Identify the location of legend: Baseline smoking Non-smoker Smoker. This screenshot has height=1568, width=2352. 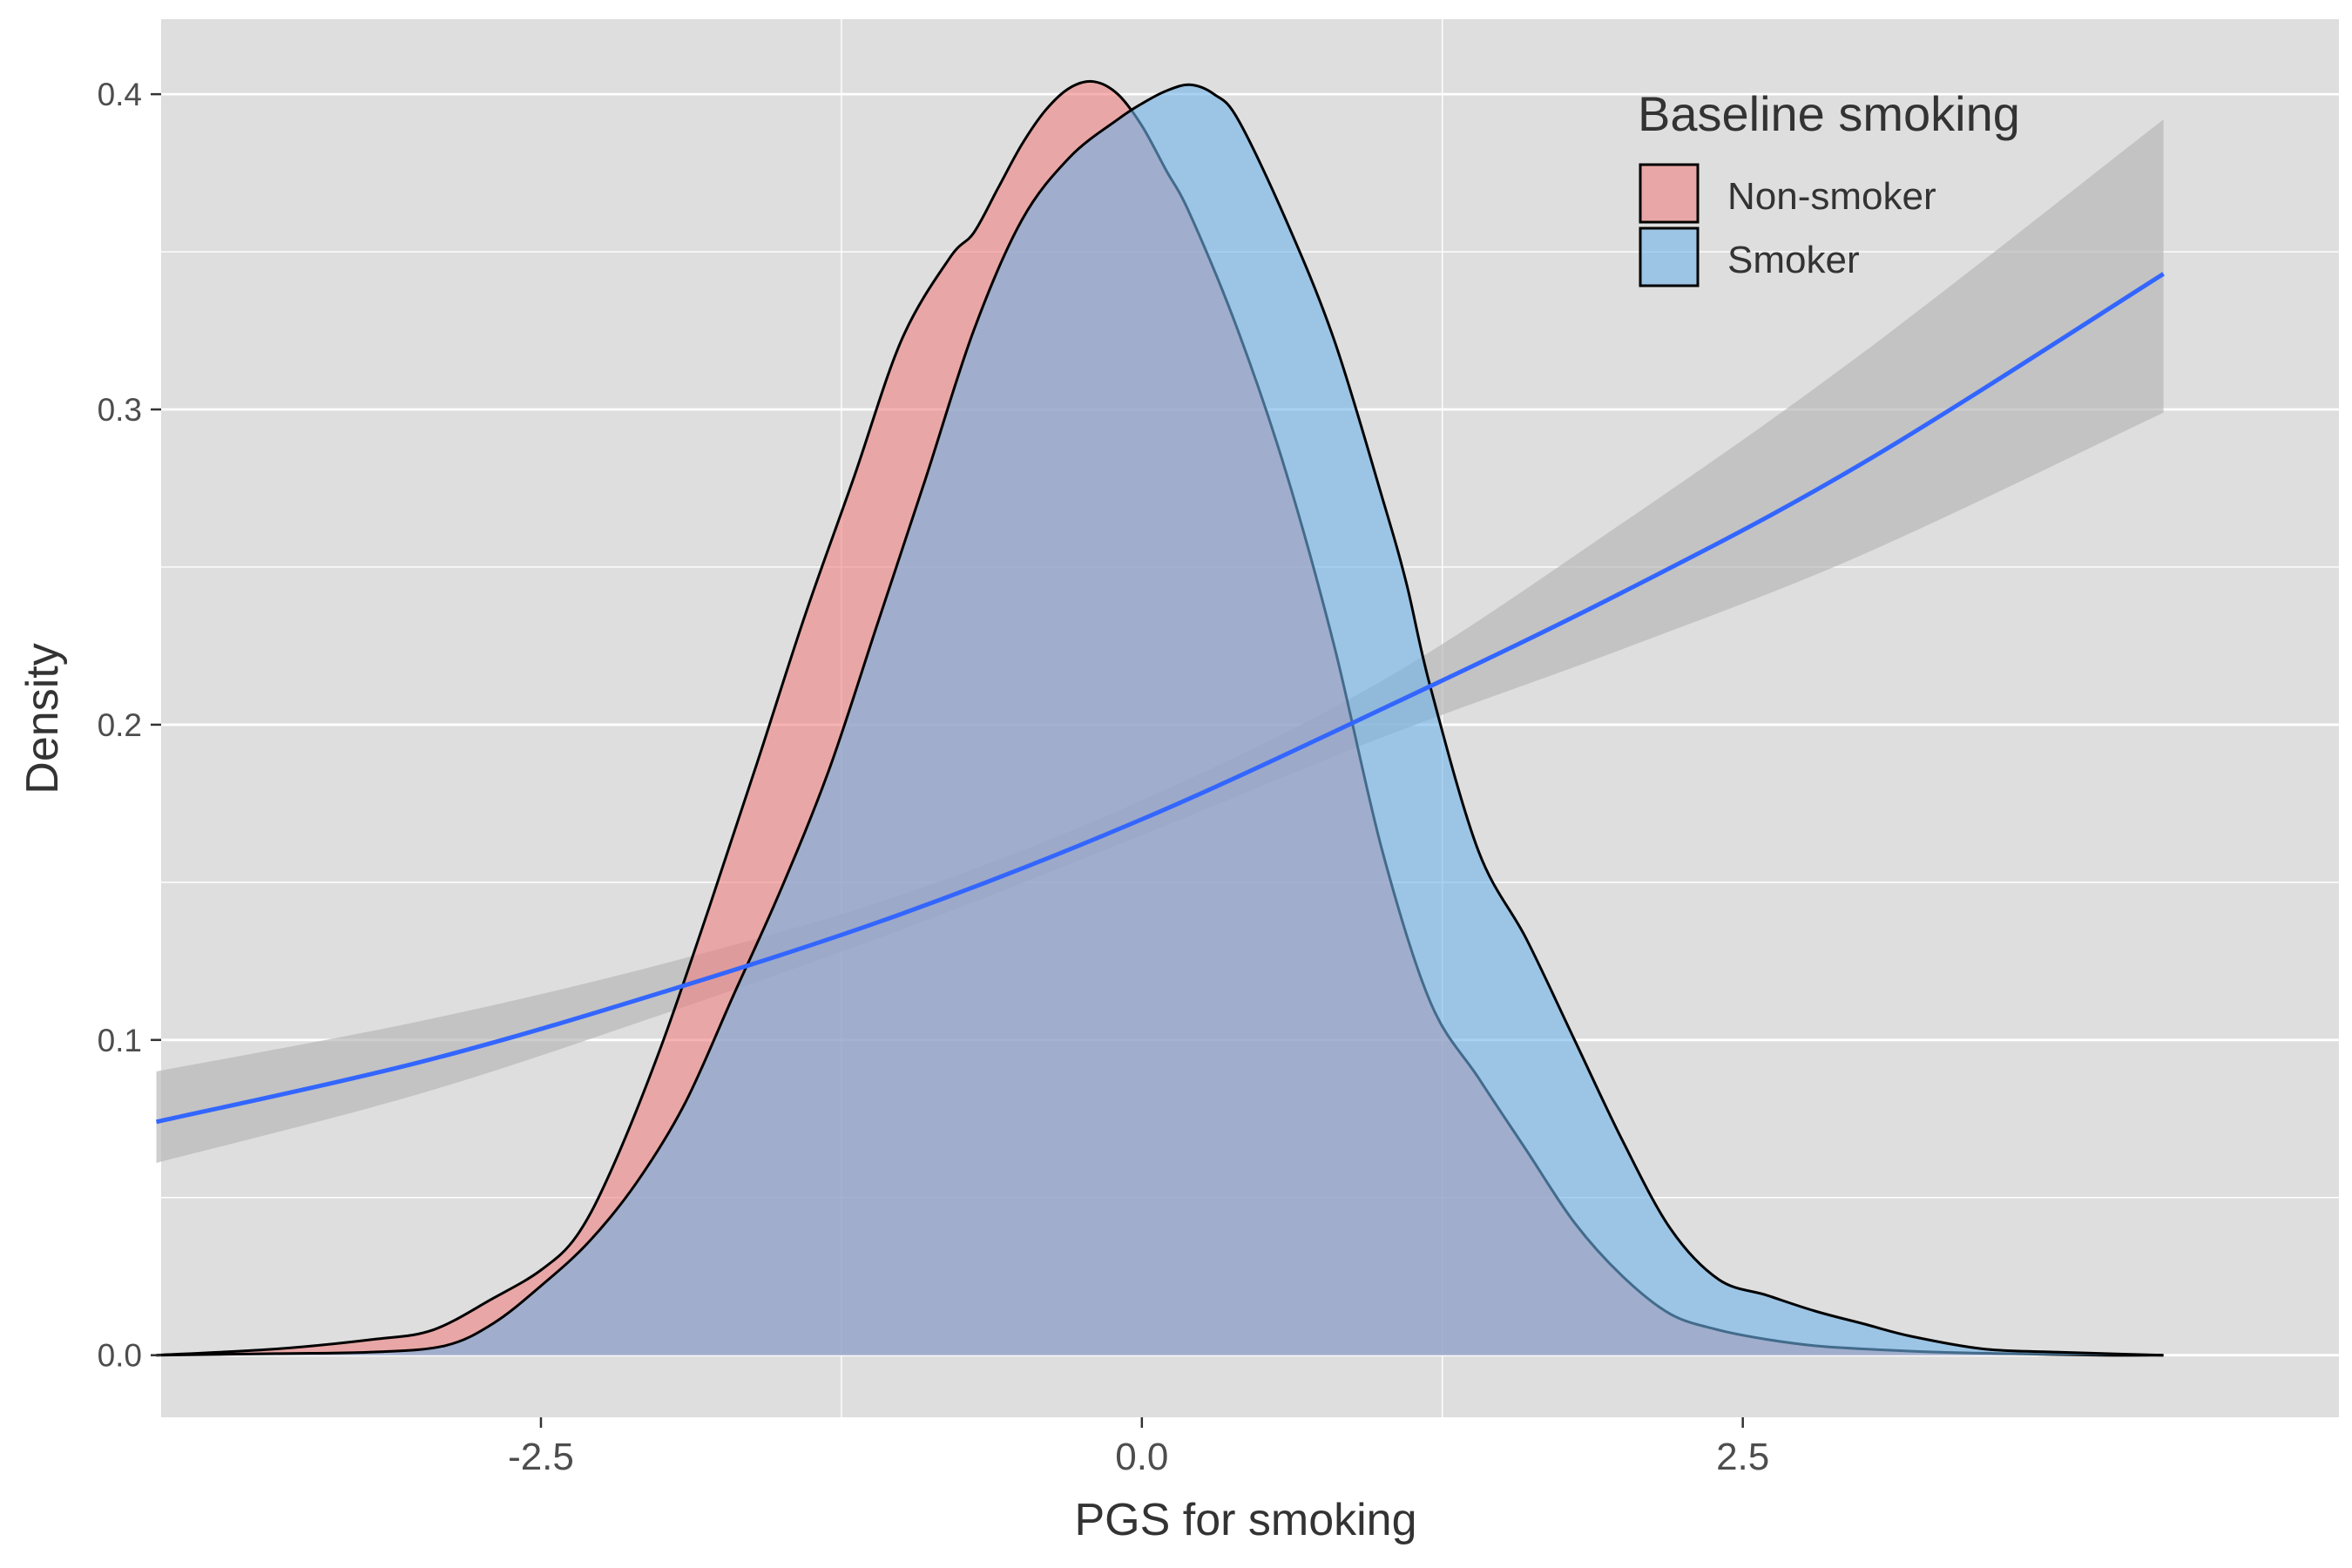
(1829, 186).